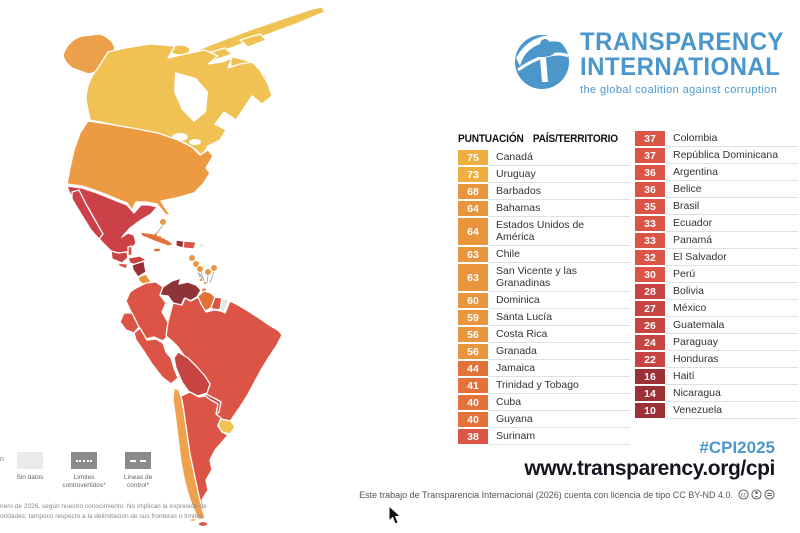 This screenshot has height=533, width=800. Describe the element at coordinates (650, 359) in the screenshot. I see `score-badge: 22` at that location.